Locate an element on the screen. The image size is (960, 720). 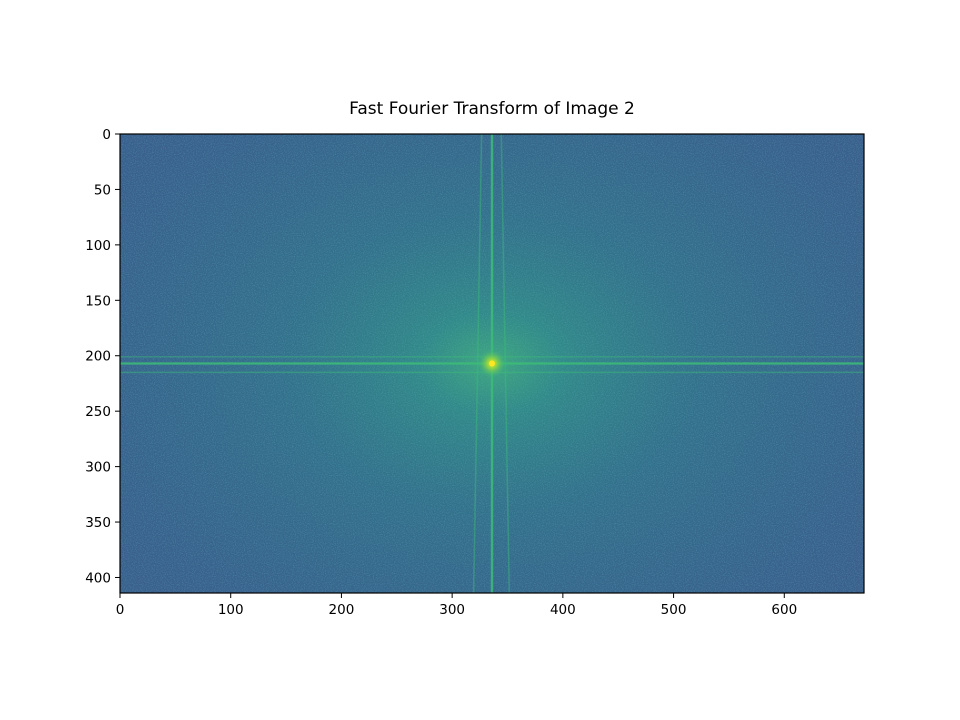
vertical-streak is located at coordinates (477, 363).